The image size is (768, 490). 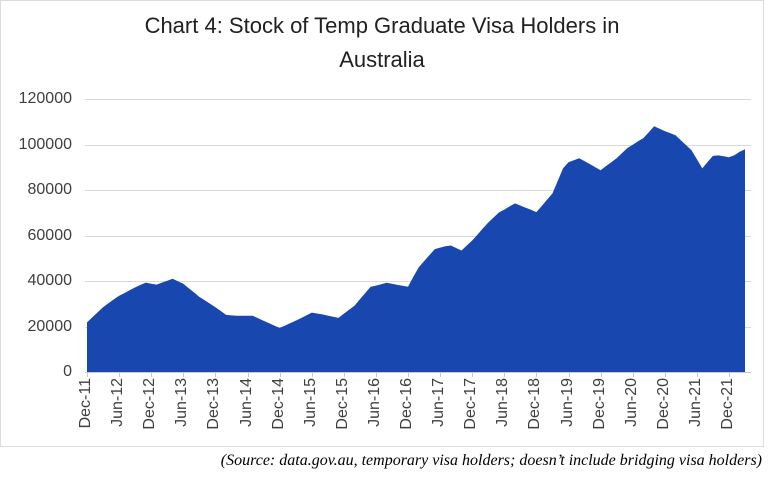 I want to click on x-tick-label: Dec-15, so click(x=342, y=404).